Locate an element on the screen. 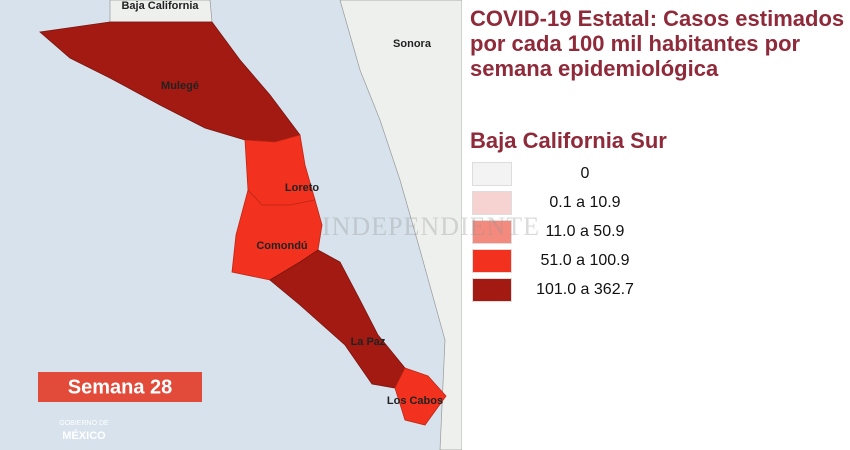 The height and width of the screenshot is (450, 850). neighbor-label: Baja California is located at coordinates (160, 6).